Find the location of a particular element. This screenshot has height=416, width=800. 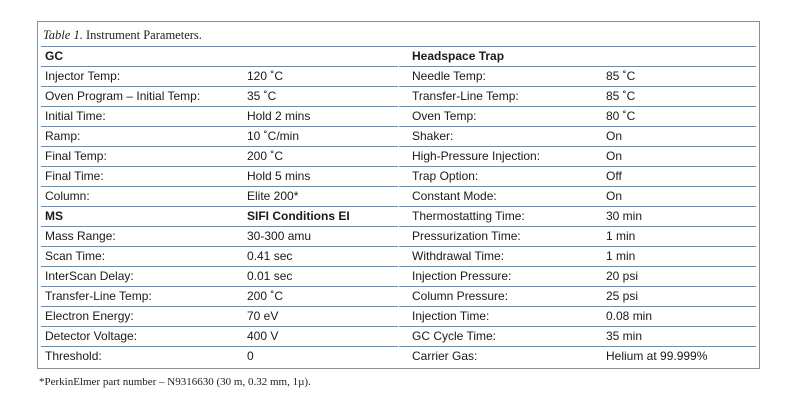

left-param-value: 35 ˚C is located at coordinates (262, 96).